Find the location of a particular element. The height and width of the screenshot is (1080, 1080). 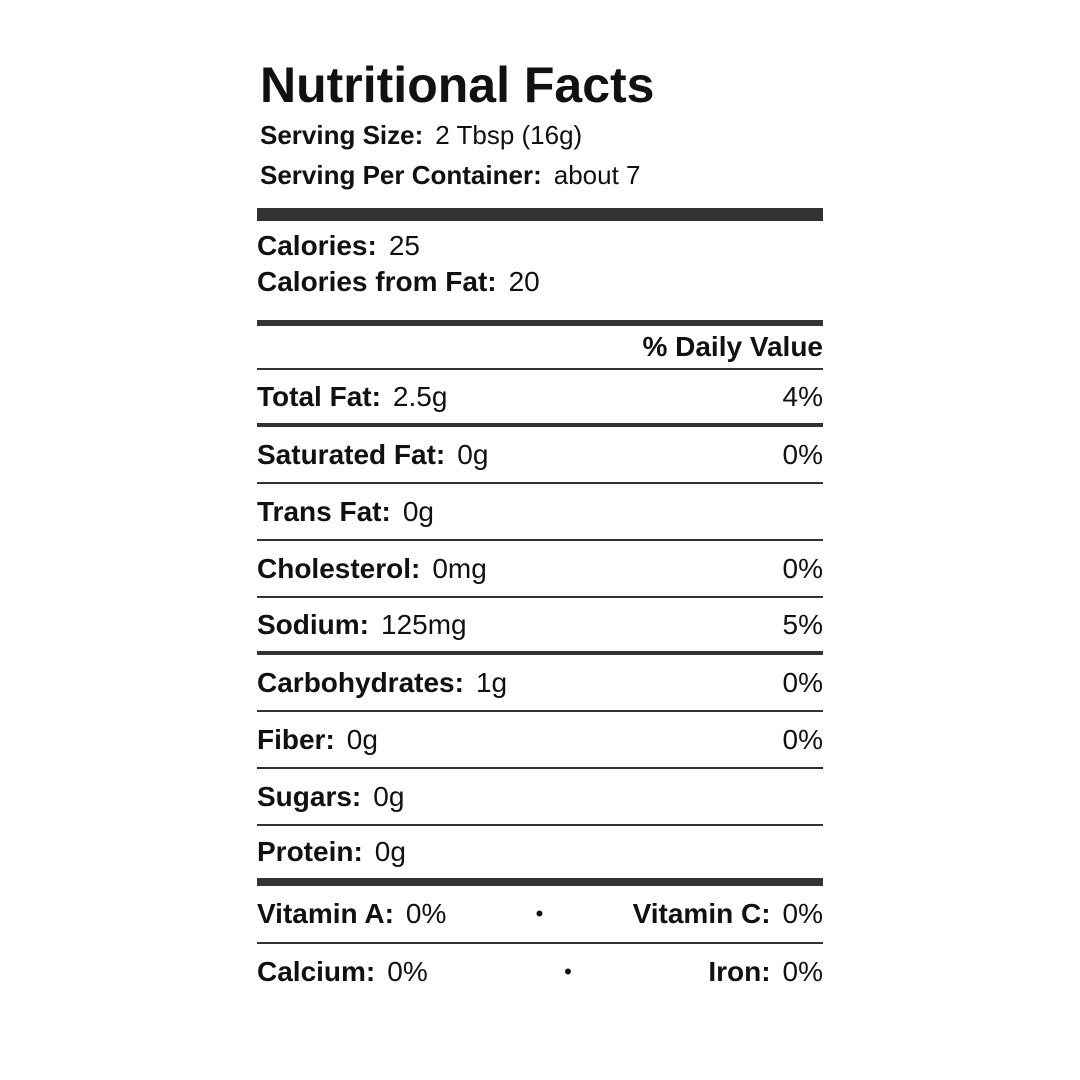

vitamin-row: Calcium: 0% • Iron: 0% is located at coordinates (540, 972).